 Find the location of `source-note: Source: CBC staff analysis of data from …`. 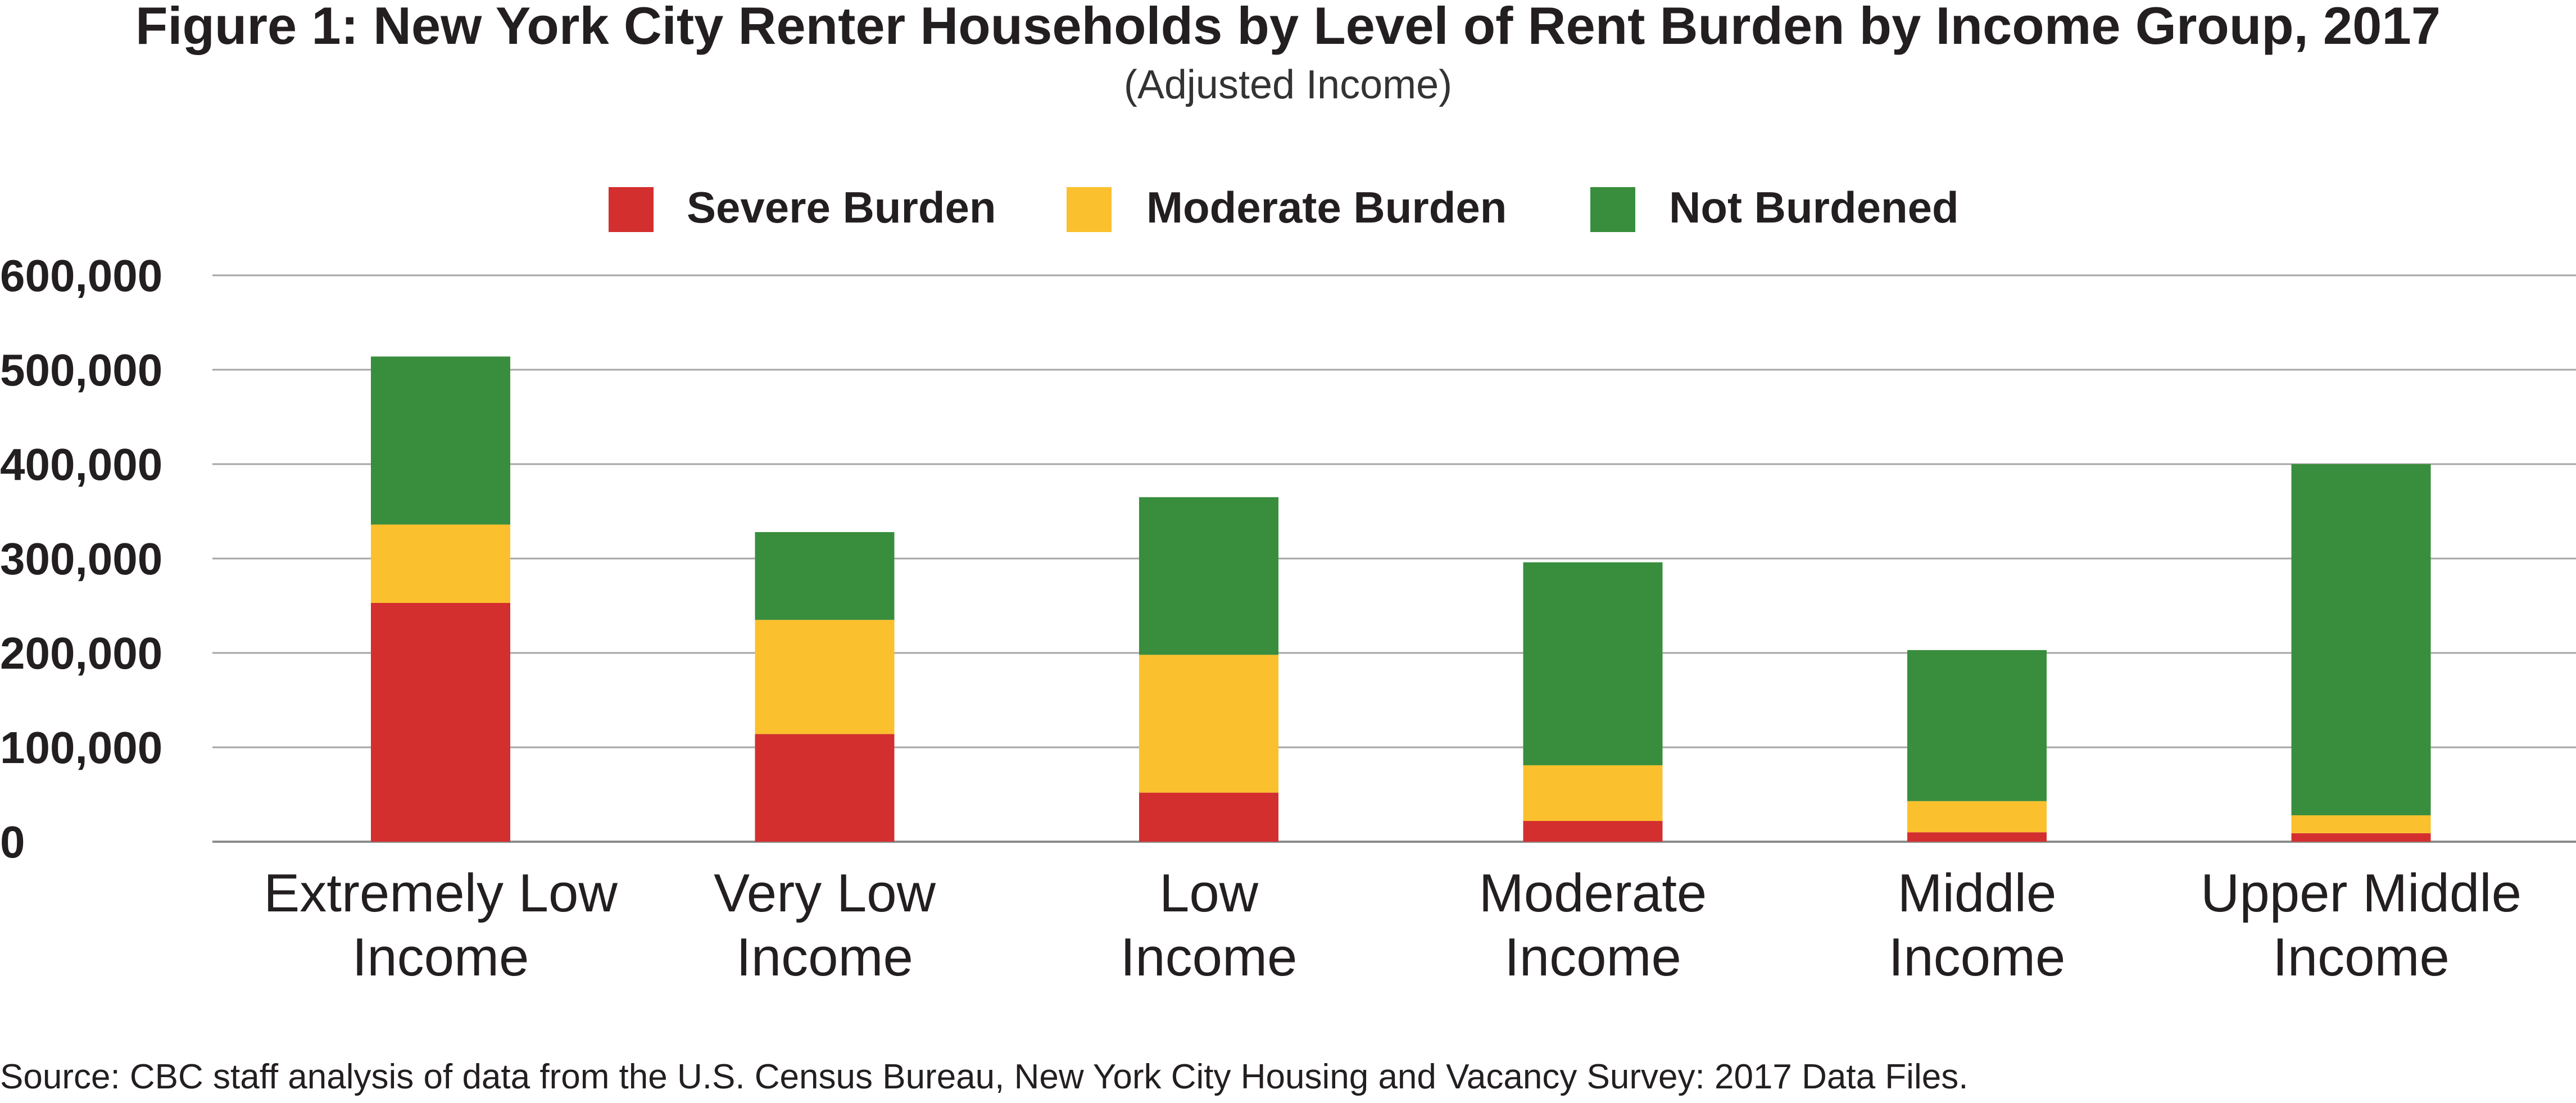

source-note: Source: CBC staff analysis of data from … is located at coordinates (984, 1076).